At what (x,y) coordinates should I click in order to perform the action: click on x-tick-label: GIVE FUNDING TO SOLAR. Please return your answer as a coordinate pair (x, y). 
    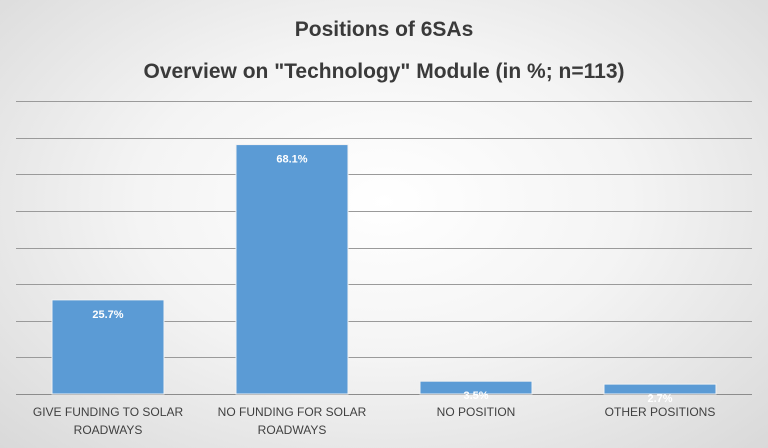
    Looking at the image, I should click on (108, 412).